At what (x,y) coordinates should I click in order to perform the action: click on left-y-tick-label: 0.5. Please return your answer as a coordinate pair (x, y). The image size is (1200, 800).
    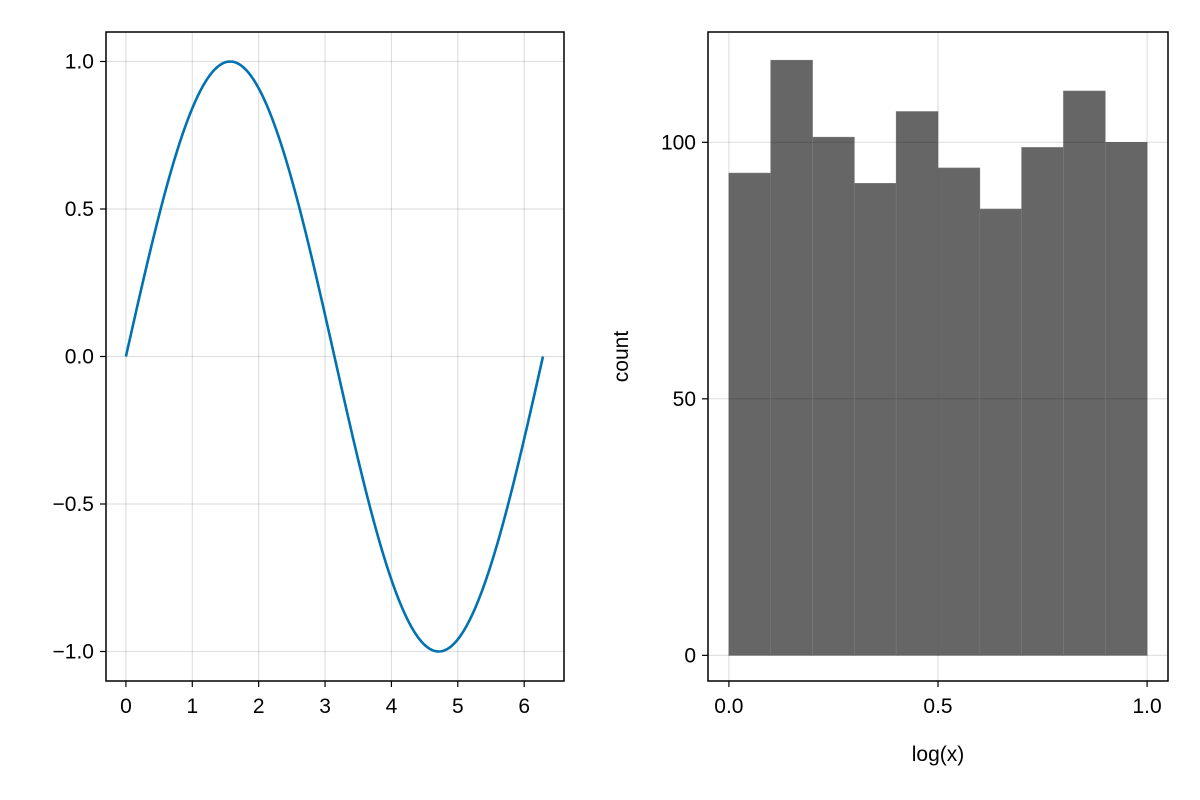
    Looking at the image, I should click on (79, 209).